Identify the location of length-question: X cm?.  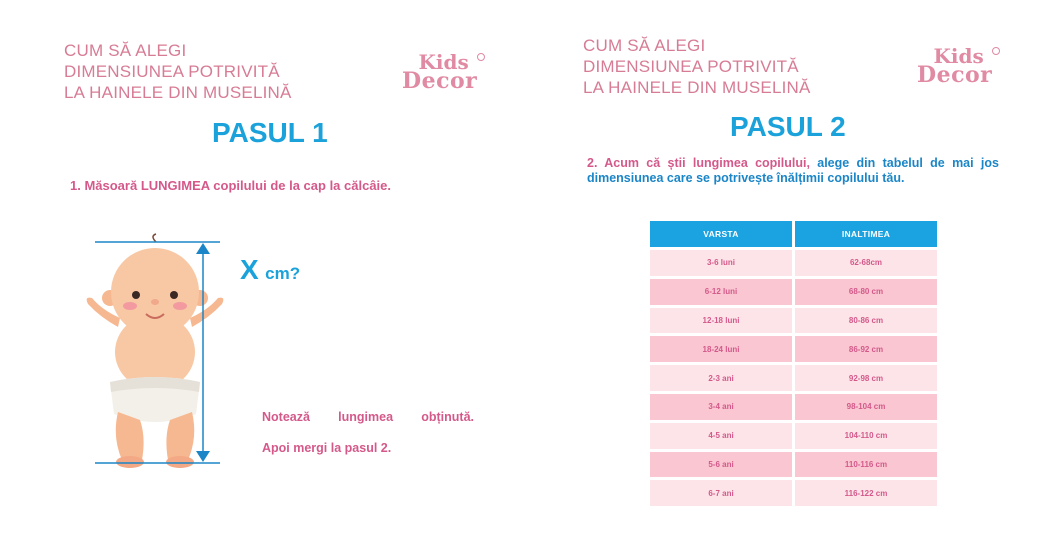
(270, 270).